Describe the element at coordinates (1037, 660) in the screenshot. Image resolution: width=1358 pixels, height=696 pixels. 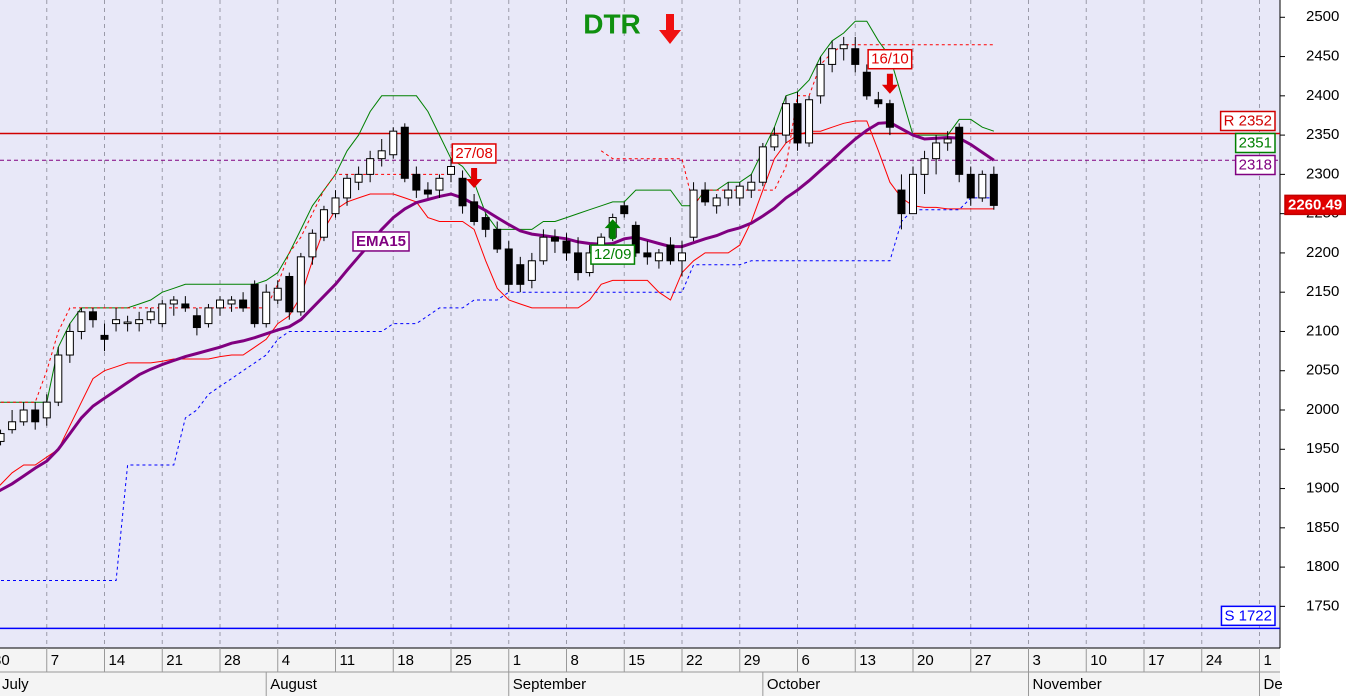
I see `x-tick-label: 3` at that location.